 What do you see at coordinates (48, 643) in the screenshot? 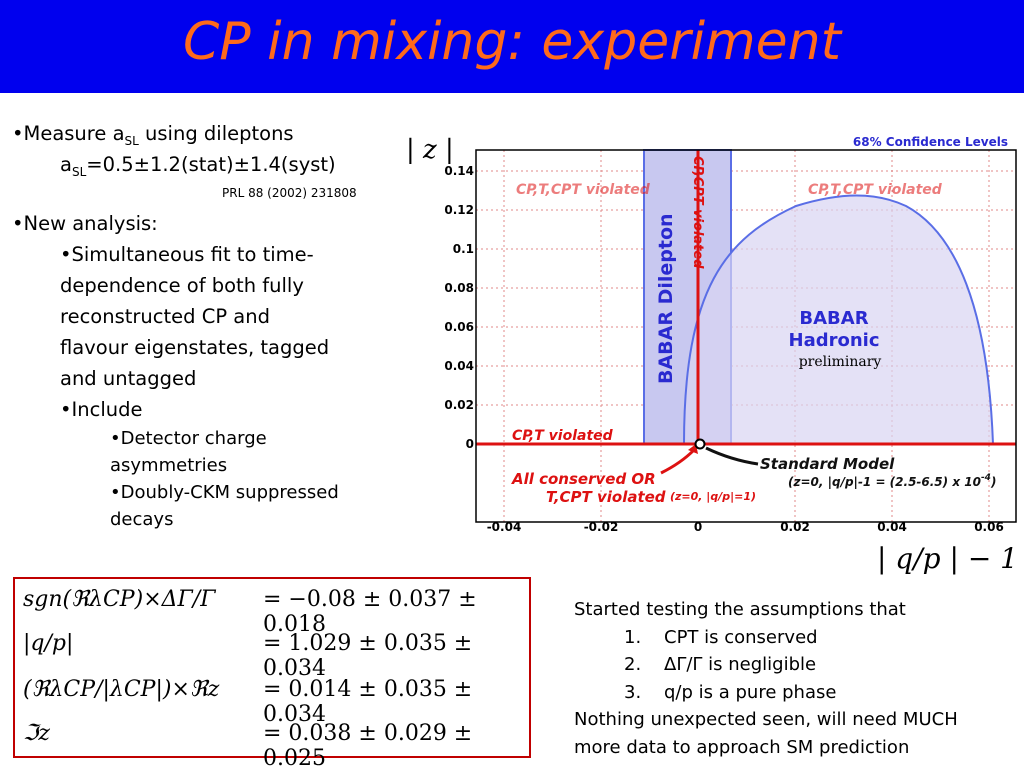
I see `equation-lhs: |q/p|` at bounding box center [48, 643].